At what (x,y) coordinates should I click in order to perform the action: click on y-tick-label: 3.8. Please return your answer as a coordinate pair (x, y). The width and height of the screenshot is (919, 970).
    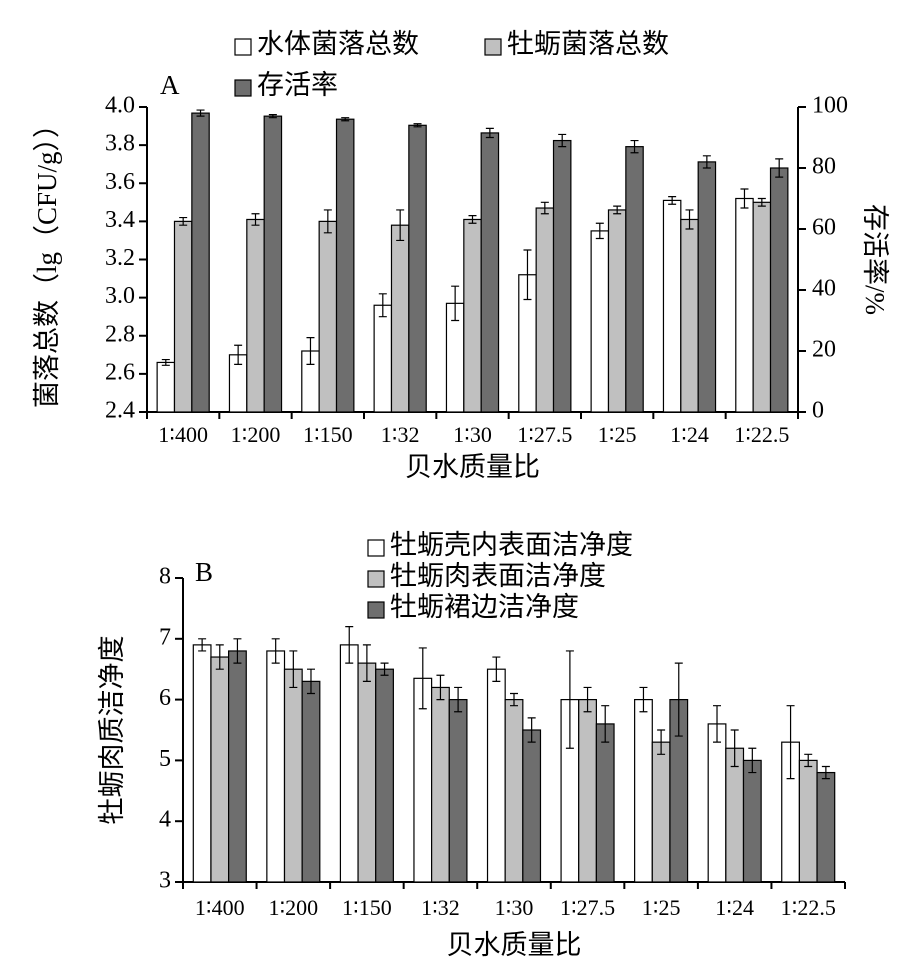
    Looking at the image, I should click on (120, 144).